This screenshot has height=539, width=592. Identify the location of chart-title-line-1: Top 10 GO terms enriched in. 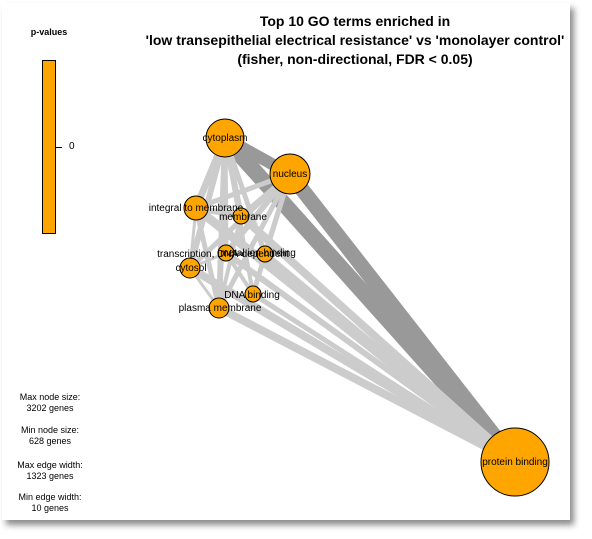
(355, 21).